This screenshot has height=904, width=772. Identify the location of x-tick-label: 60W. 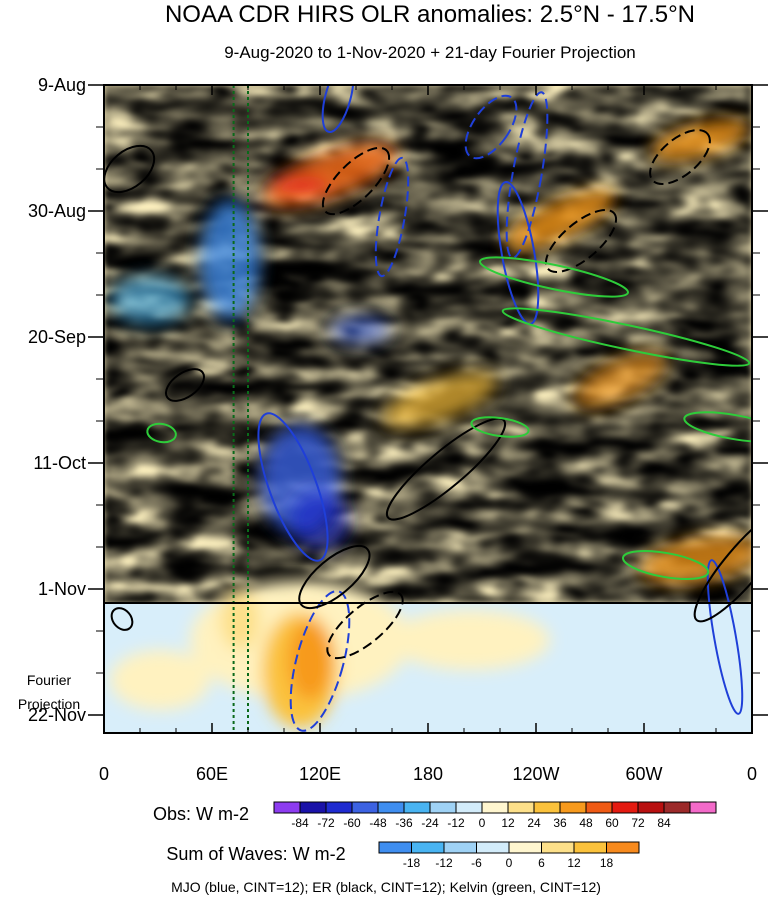
(643, 774).